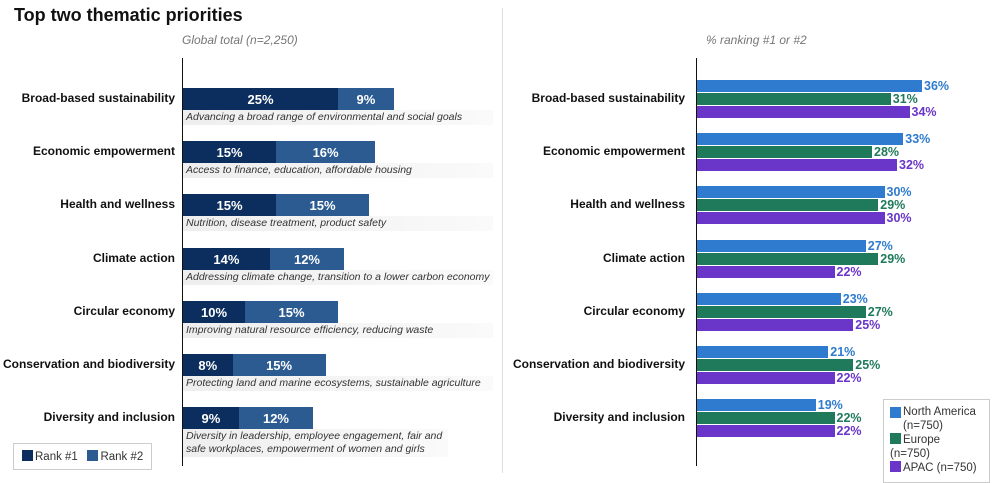 The width and height of the screenshot is (1006, 483). What do you see at coordinates (696, 262) in the screenshot?
I see `right-axis` at bounding box center [696, 262].